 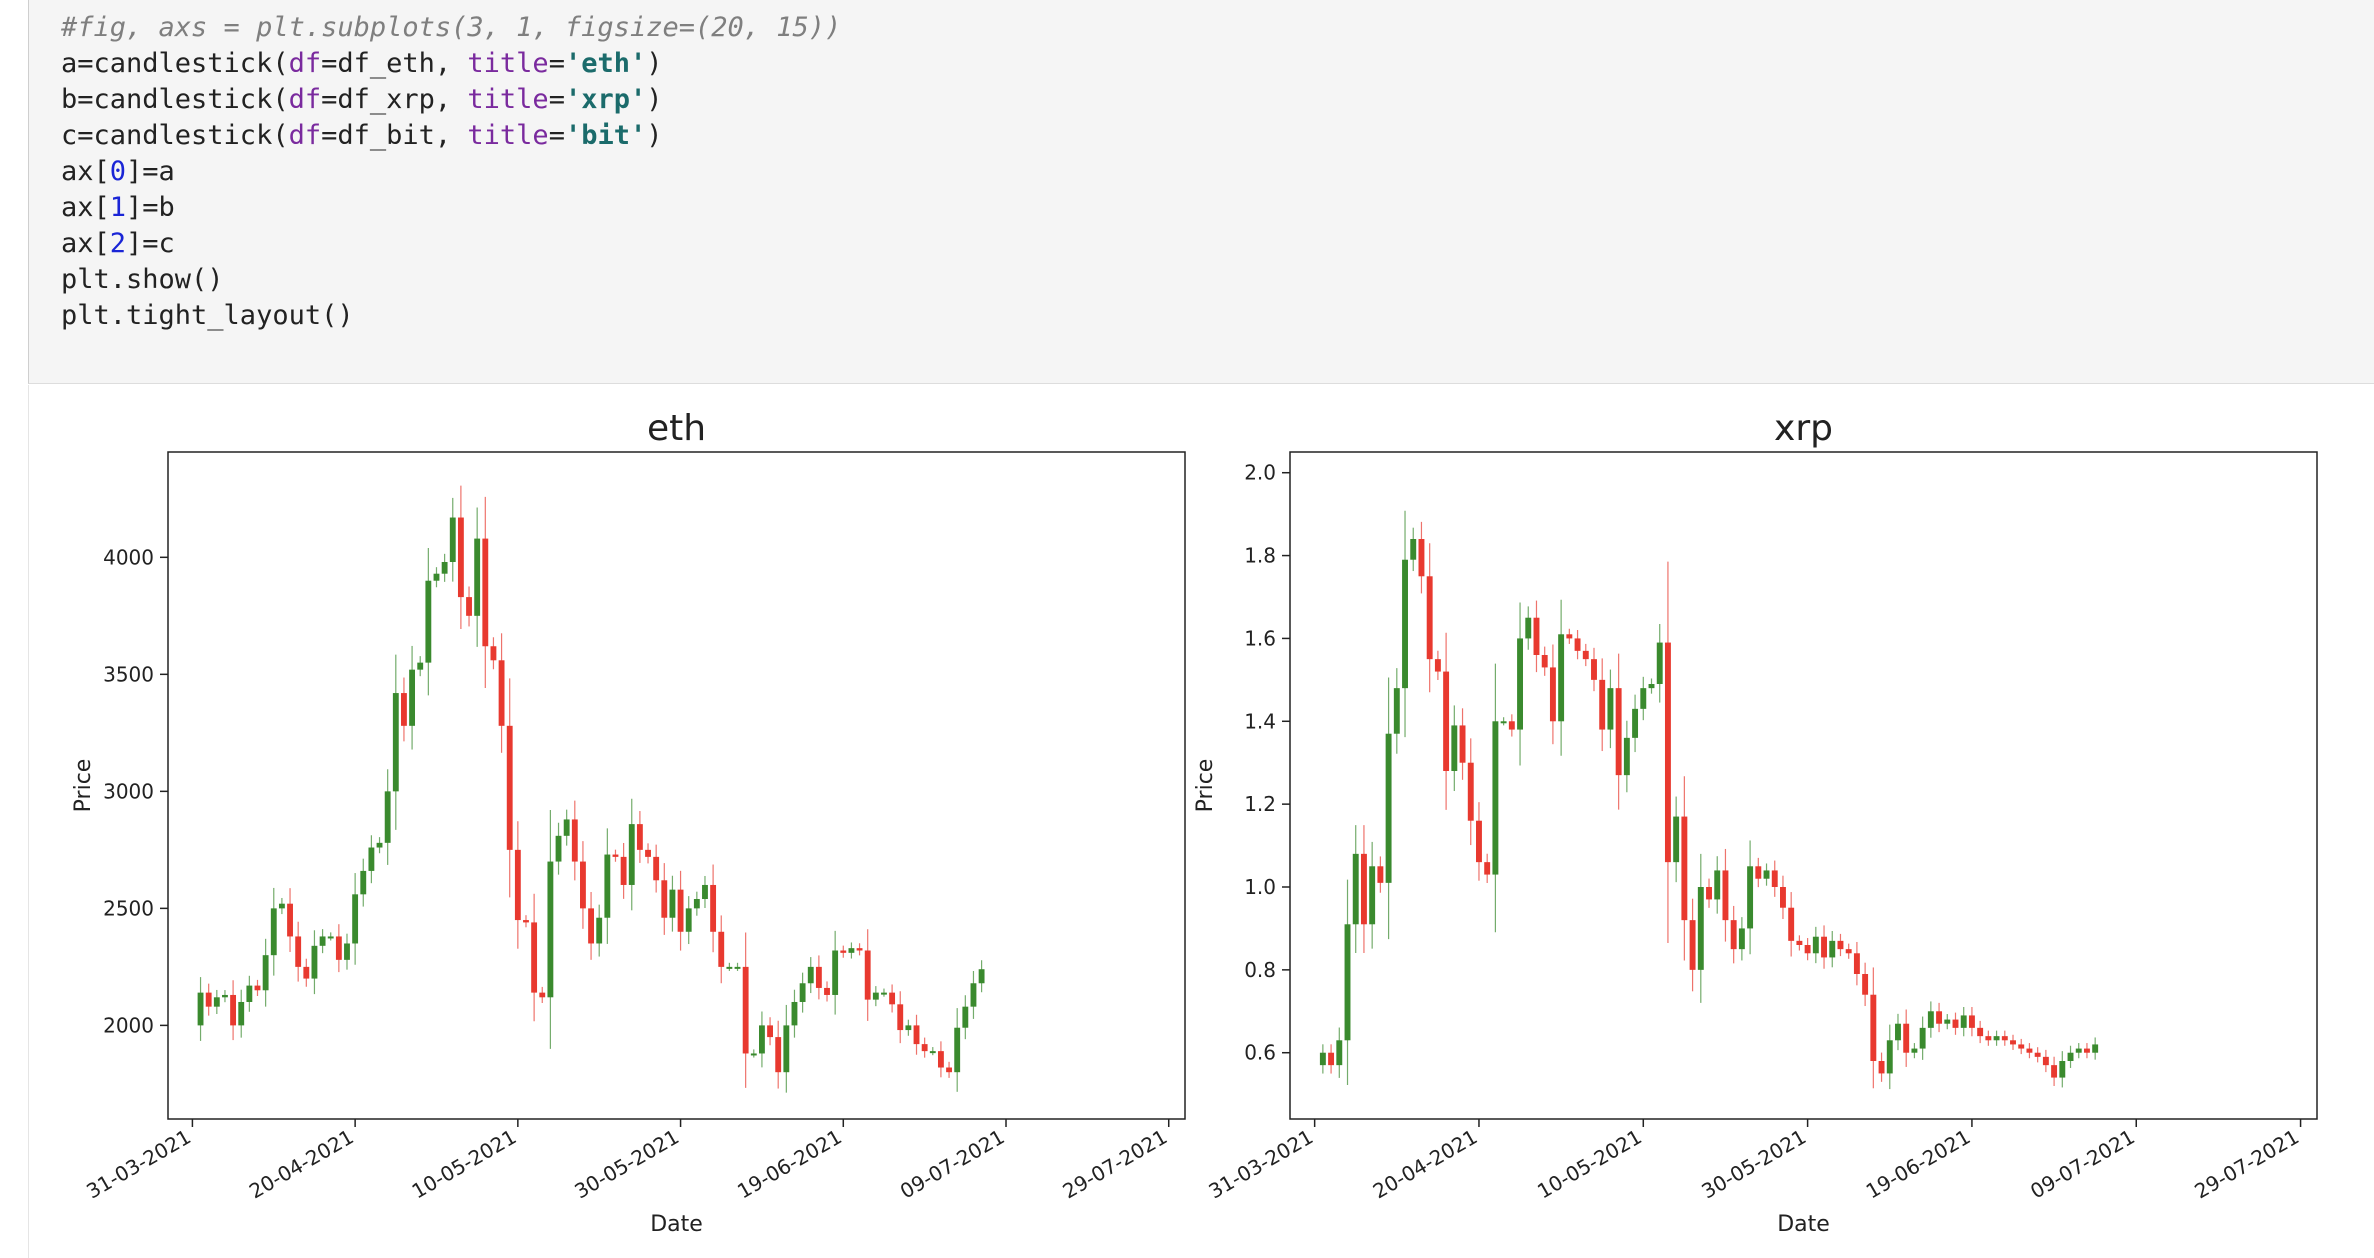 I want to click on code-line: ax[1]=b, so click(x=118, y=207).